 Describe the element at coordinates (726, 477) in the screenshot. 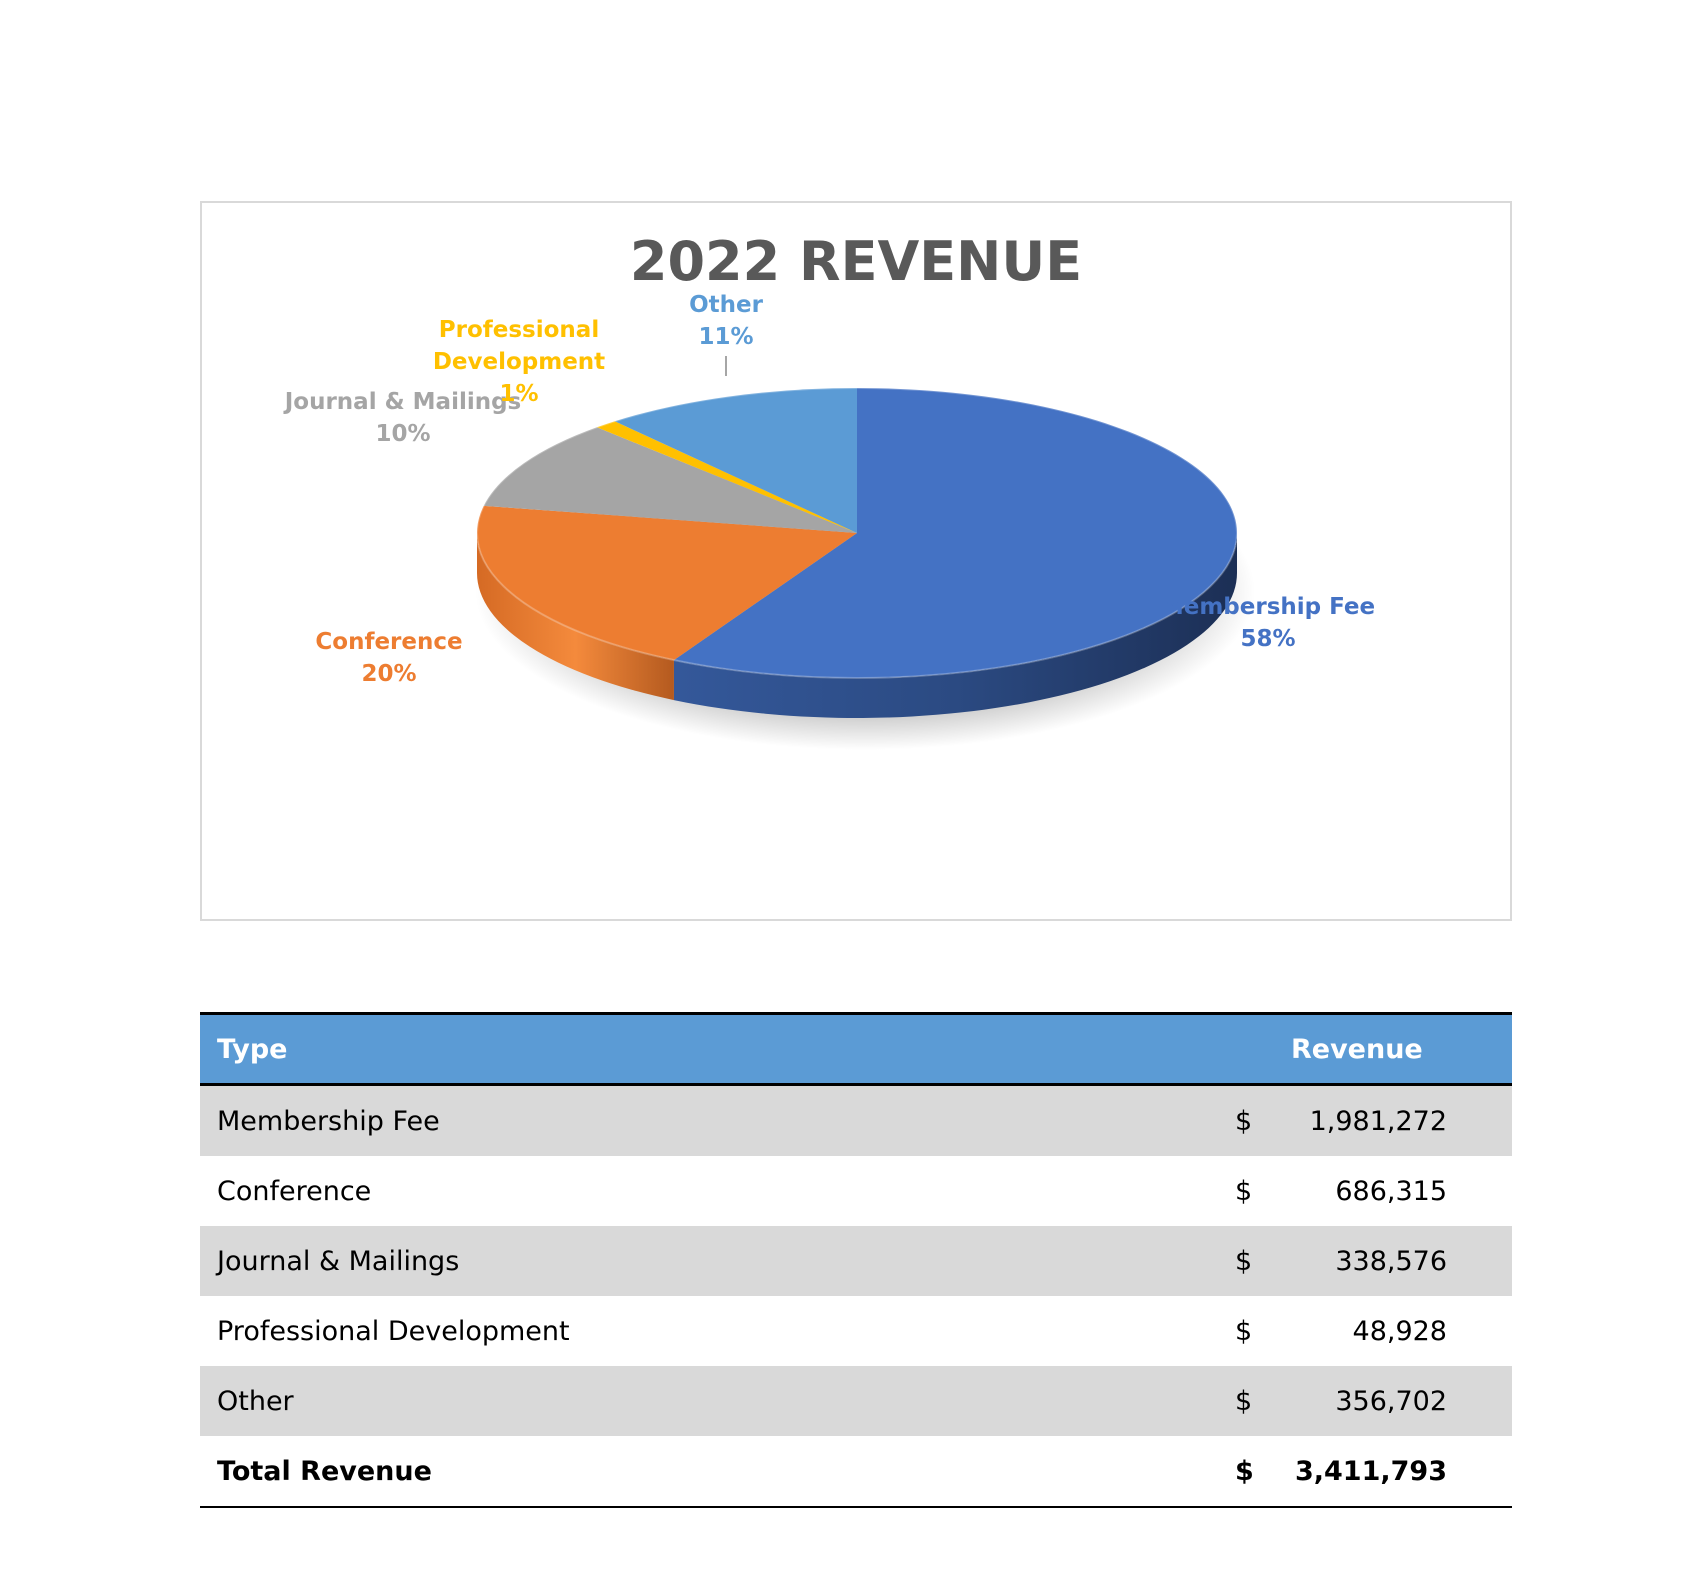

I see `pie-slice-professional-development` at that location.